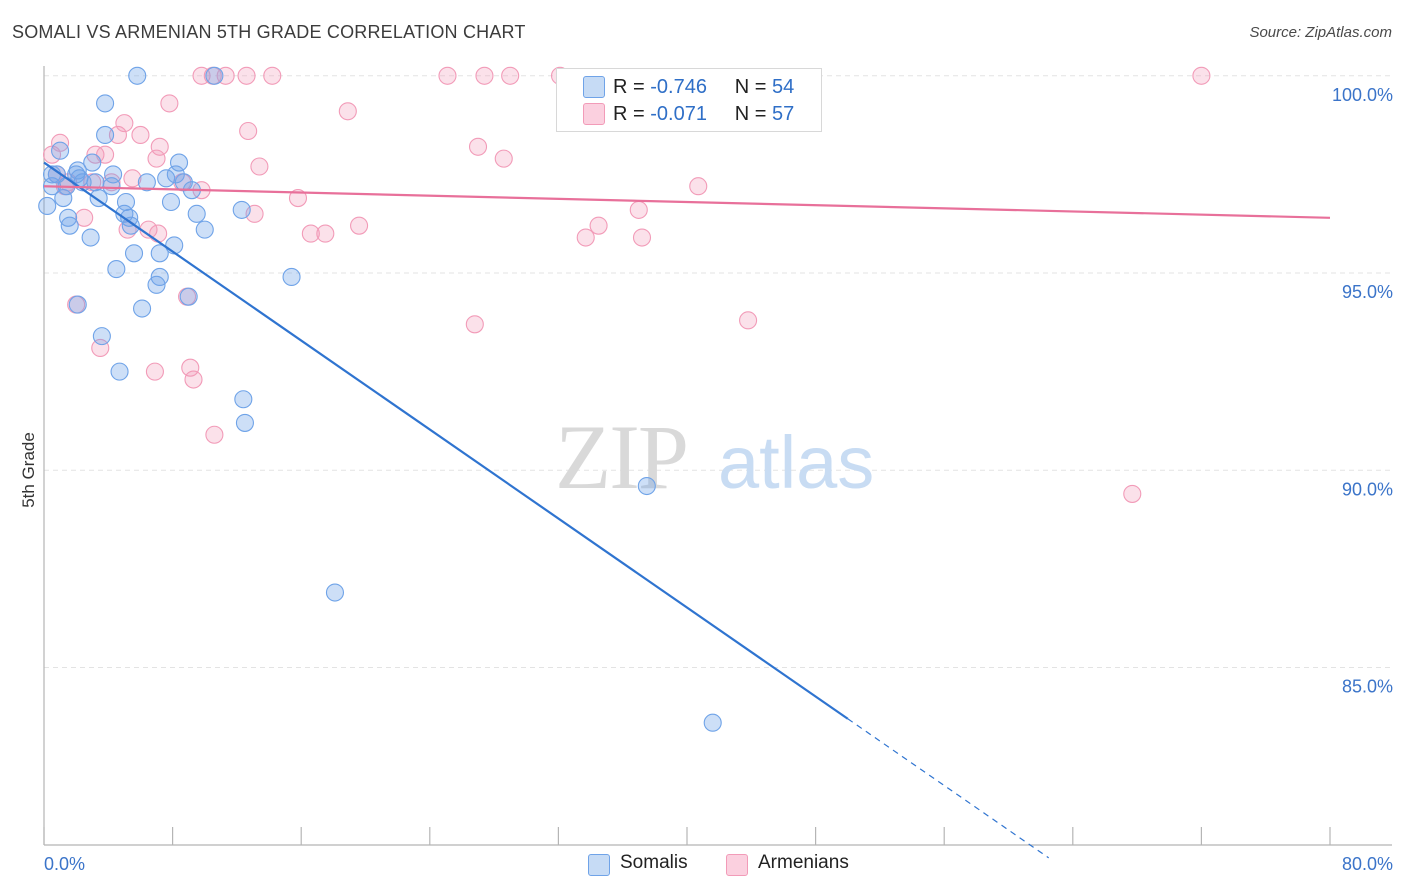  Describe the element at coordinates (1367, 686) in the screenshot. I see `y-tick-label: 85.0%` at that location.